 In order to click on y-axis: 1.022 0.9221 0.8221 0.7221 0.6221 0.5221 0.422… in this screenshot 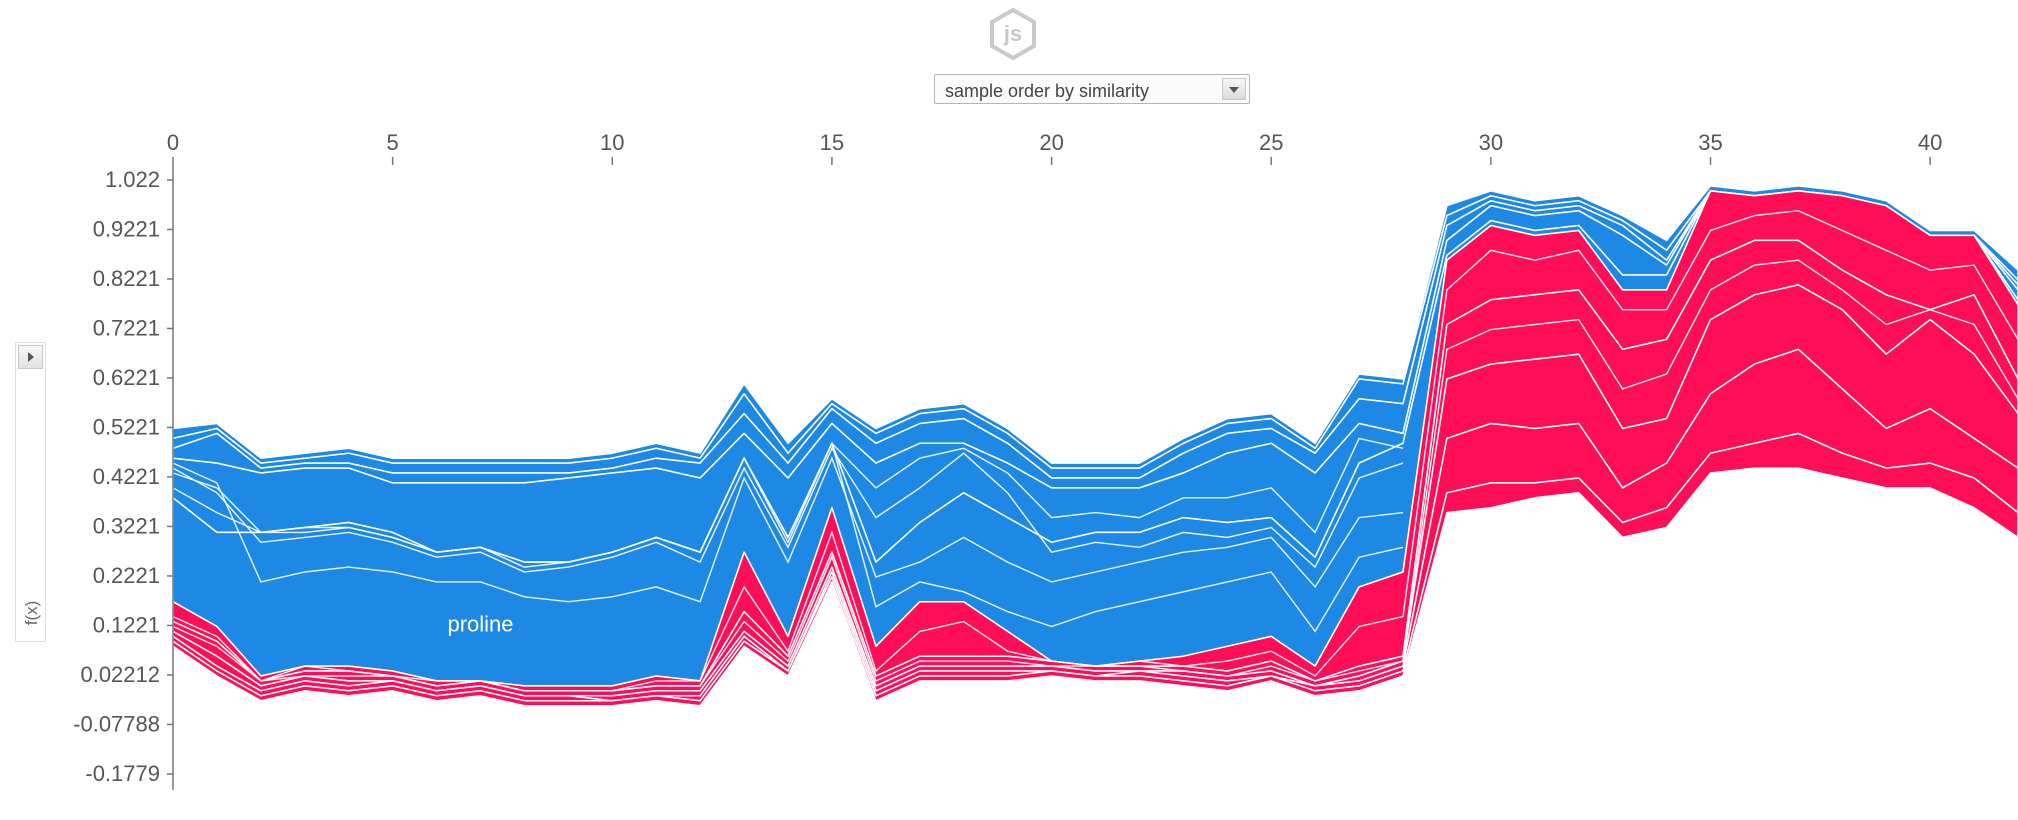, I will do `click(123, 477)`.